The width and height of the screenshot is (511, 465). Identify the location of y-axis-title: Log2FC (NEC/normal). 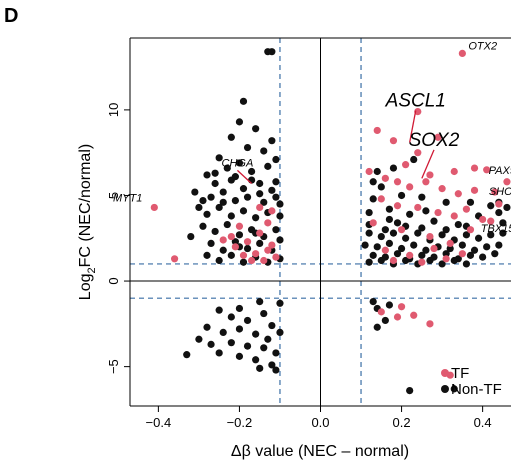
(87, 222).